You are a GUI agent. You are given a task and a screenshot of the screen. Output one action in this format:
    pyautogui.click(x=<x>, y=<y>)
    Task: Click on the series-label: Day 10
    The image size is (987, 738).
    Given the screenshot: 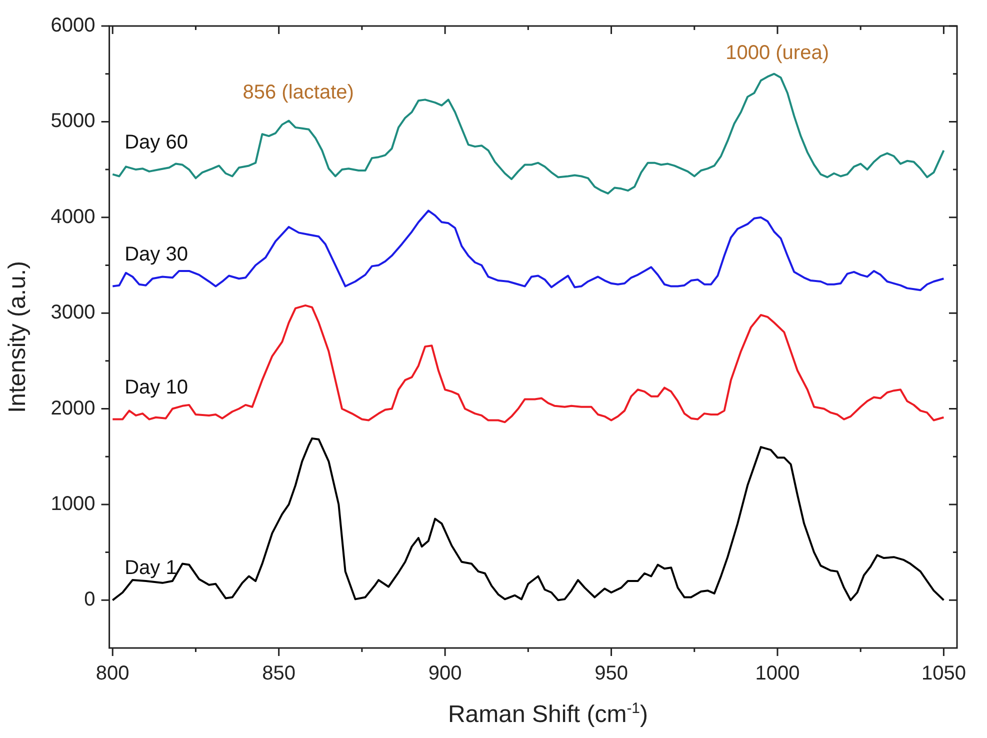 What is the action you would take?
    pyautogui.click(x=156, y=387)
    